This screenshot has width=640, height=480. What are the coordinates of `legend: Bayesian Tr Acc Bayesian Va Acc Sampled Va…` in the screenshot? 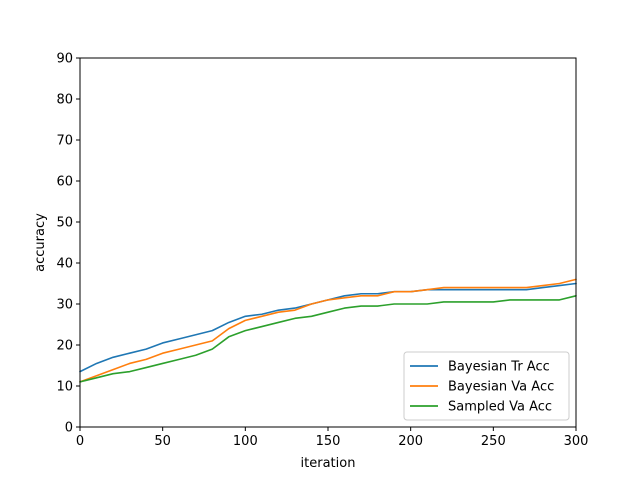 It's located at (486, 386).